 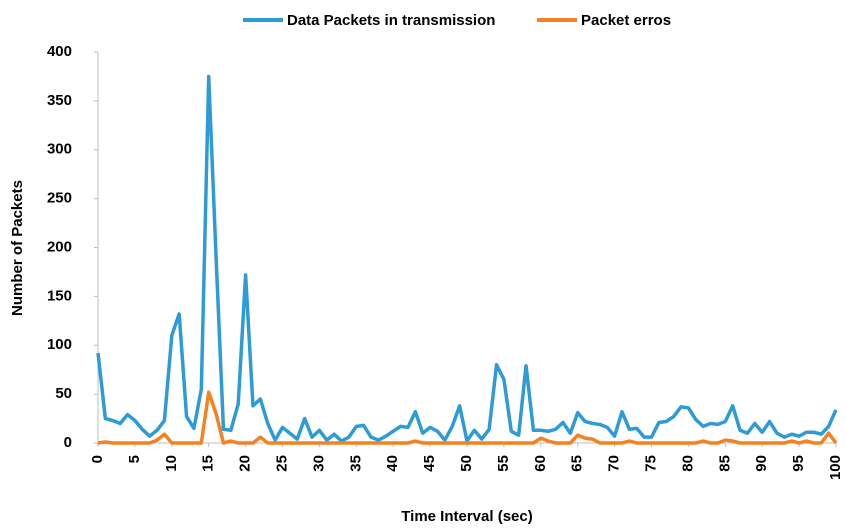 What do you see at coordinates (59, 246) in the screenshot?
I see `y-tick-label: 200` at bounding box center [59, 246].